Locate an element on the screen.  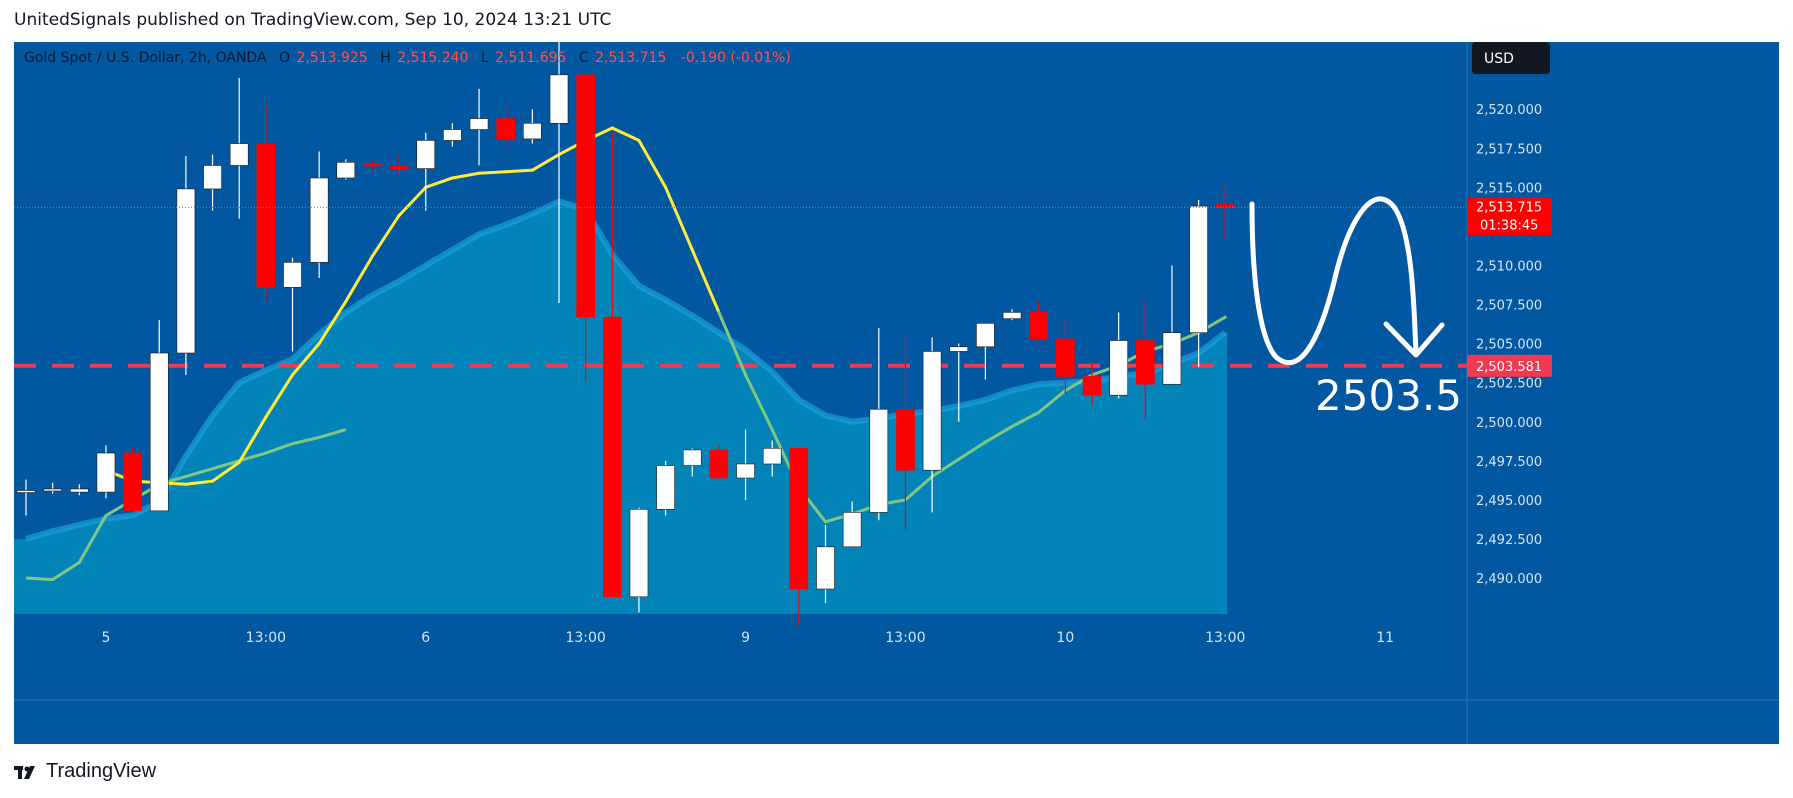
current-price-badge: 2,513.715 01:38:45 is located at coordinates (1509, 216).